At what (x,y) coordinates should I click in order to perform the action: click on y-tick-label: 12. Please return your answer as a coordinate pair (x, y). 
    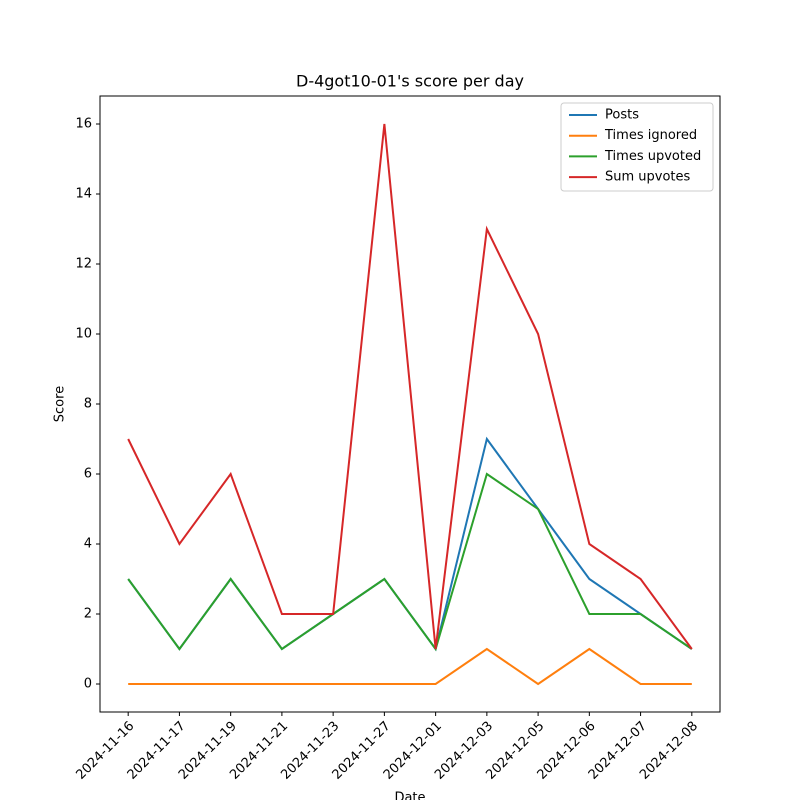
    Looking at the image, I should click on (83, 264).